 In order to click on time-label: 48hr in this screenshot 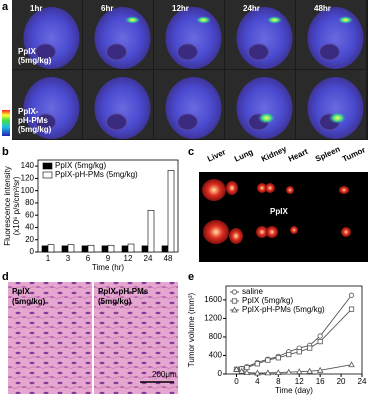, I will do `click(322, 8)`.